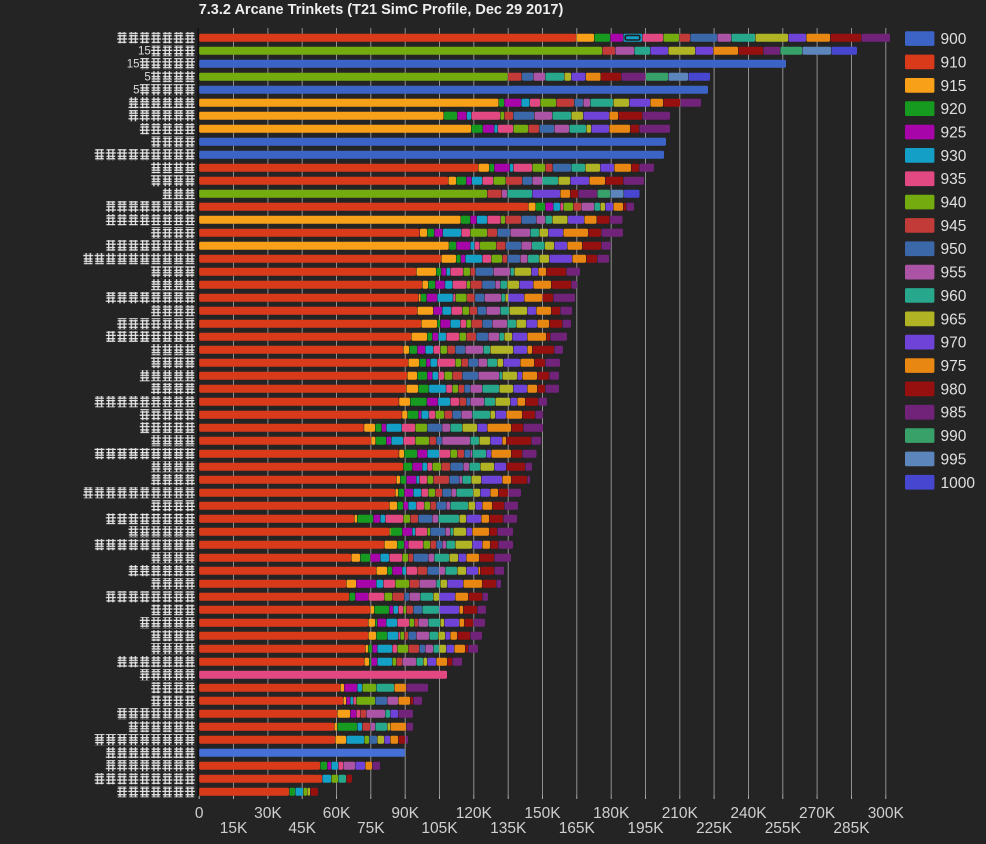 The width and height of the screenshot is (986, 844). Describe the element at coordinates (954, 459) in the screenshot. I see `svg-text: 995` at that location.